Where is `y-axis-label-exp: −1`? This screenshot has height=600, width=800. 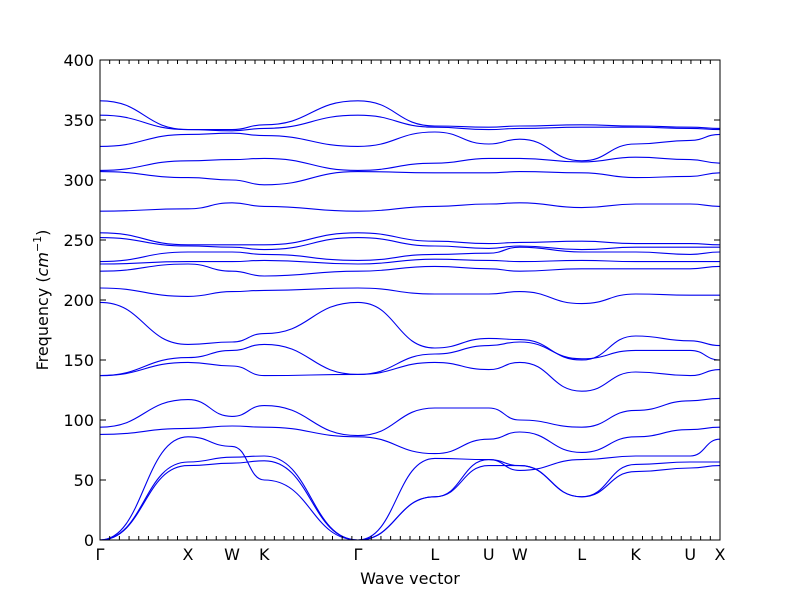 y-axis-label-exp: −1 is located at coordinates (37, 244).